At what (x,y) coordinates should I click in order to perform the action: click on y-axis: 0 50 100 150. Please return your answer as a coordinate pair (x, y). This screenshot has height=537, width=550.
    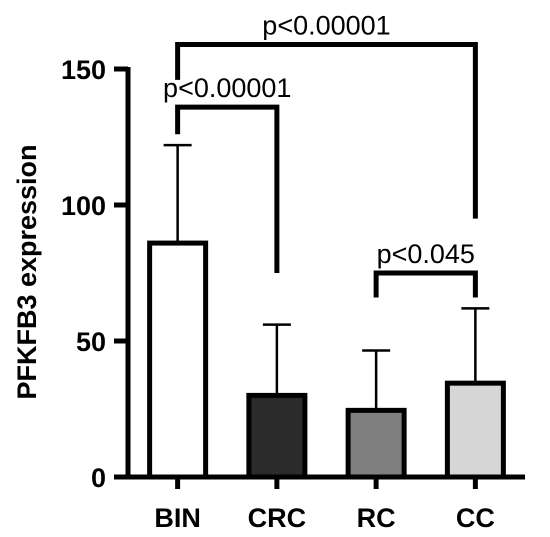
    Looking at the image, I should click on (96, 274).